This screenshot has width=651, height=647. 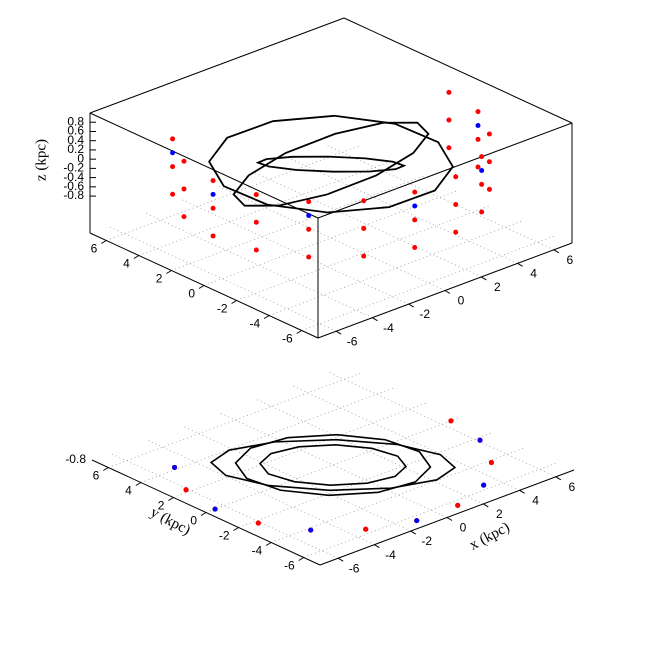 What do you see at coordinates (572, 487) in the screenshot?
I see `x-tick-label: 6` at bounding box center [572, 487].